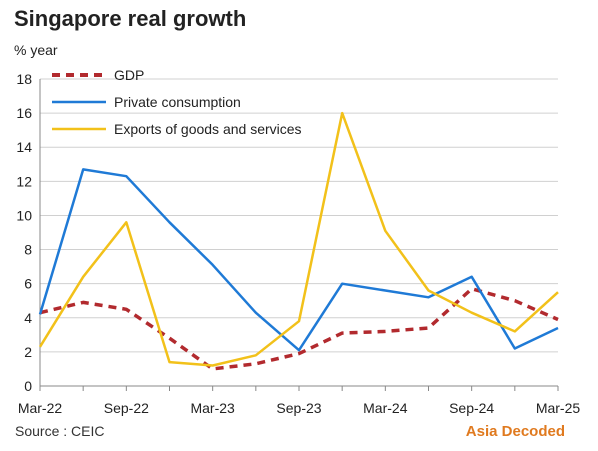 This screenshot has width=598, height=451. What do you see at coordinates (471, 408) in the screenshot?
I see `x-tick-label: Sep-24` at bounding box center [471, 408].